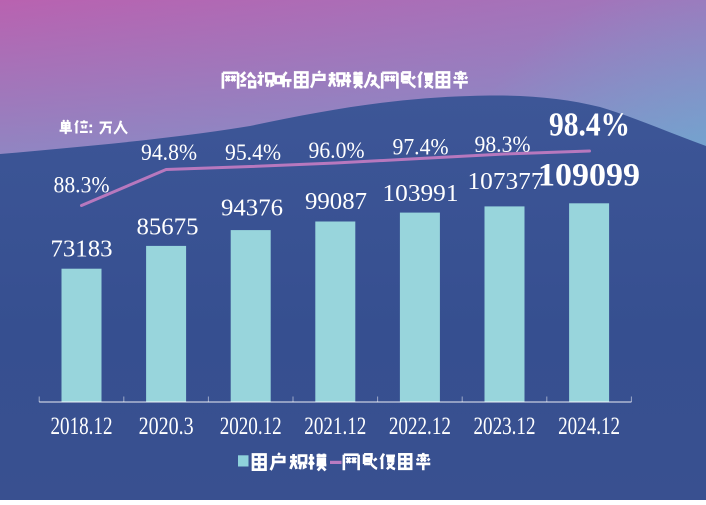 This screenshot has width=706, height=505. I want to click on svg-text: 103991, so click(421, 194).